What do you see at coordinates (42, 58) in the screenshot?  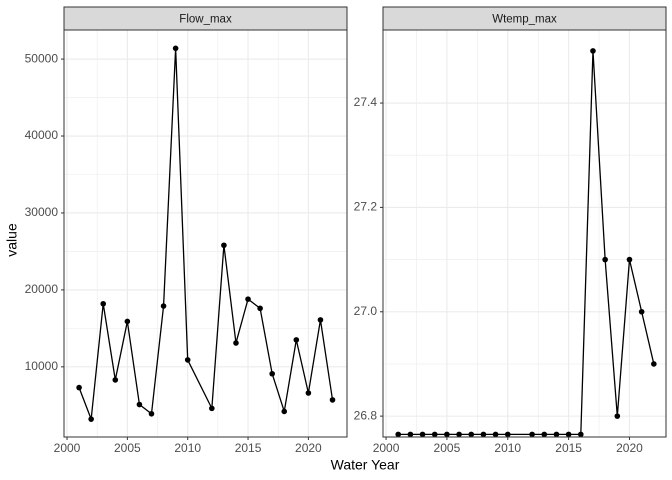 I see `y-tick-label: 50000` at bounding box center [42, 58].